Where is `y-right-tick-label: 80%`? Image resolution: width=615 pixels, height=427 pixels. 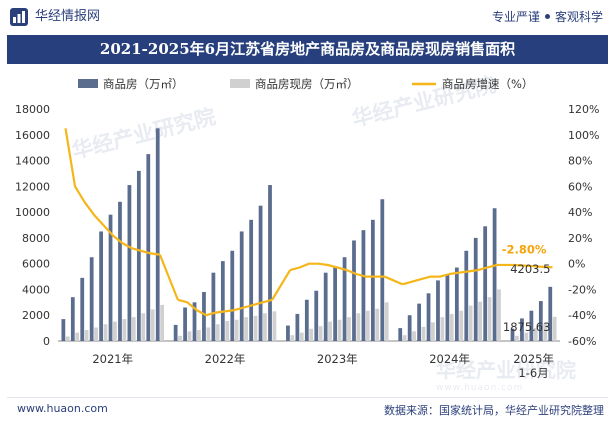 y-right-tick-label: 80% is located at coordinates (580, 161).